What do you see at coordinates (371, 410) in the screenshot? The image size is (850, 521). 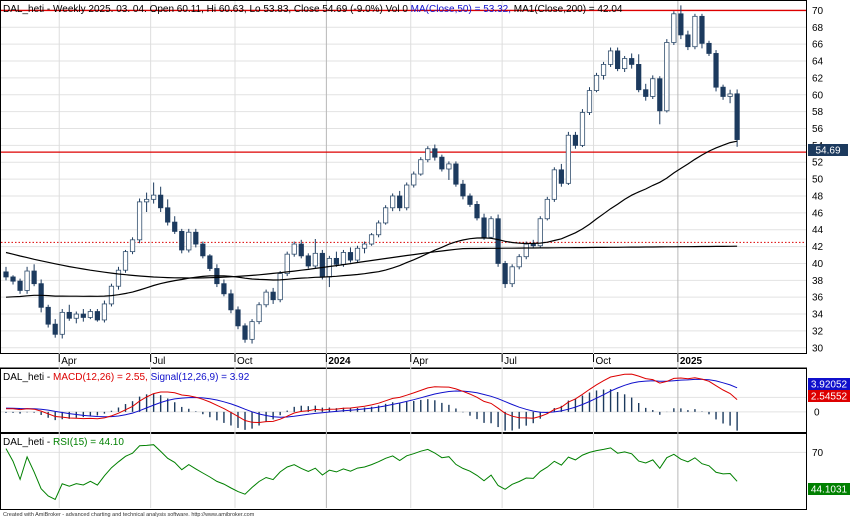 I see `macd-histogram` at bounding box center [371, 410].